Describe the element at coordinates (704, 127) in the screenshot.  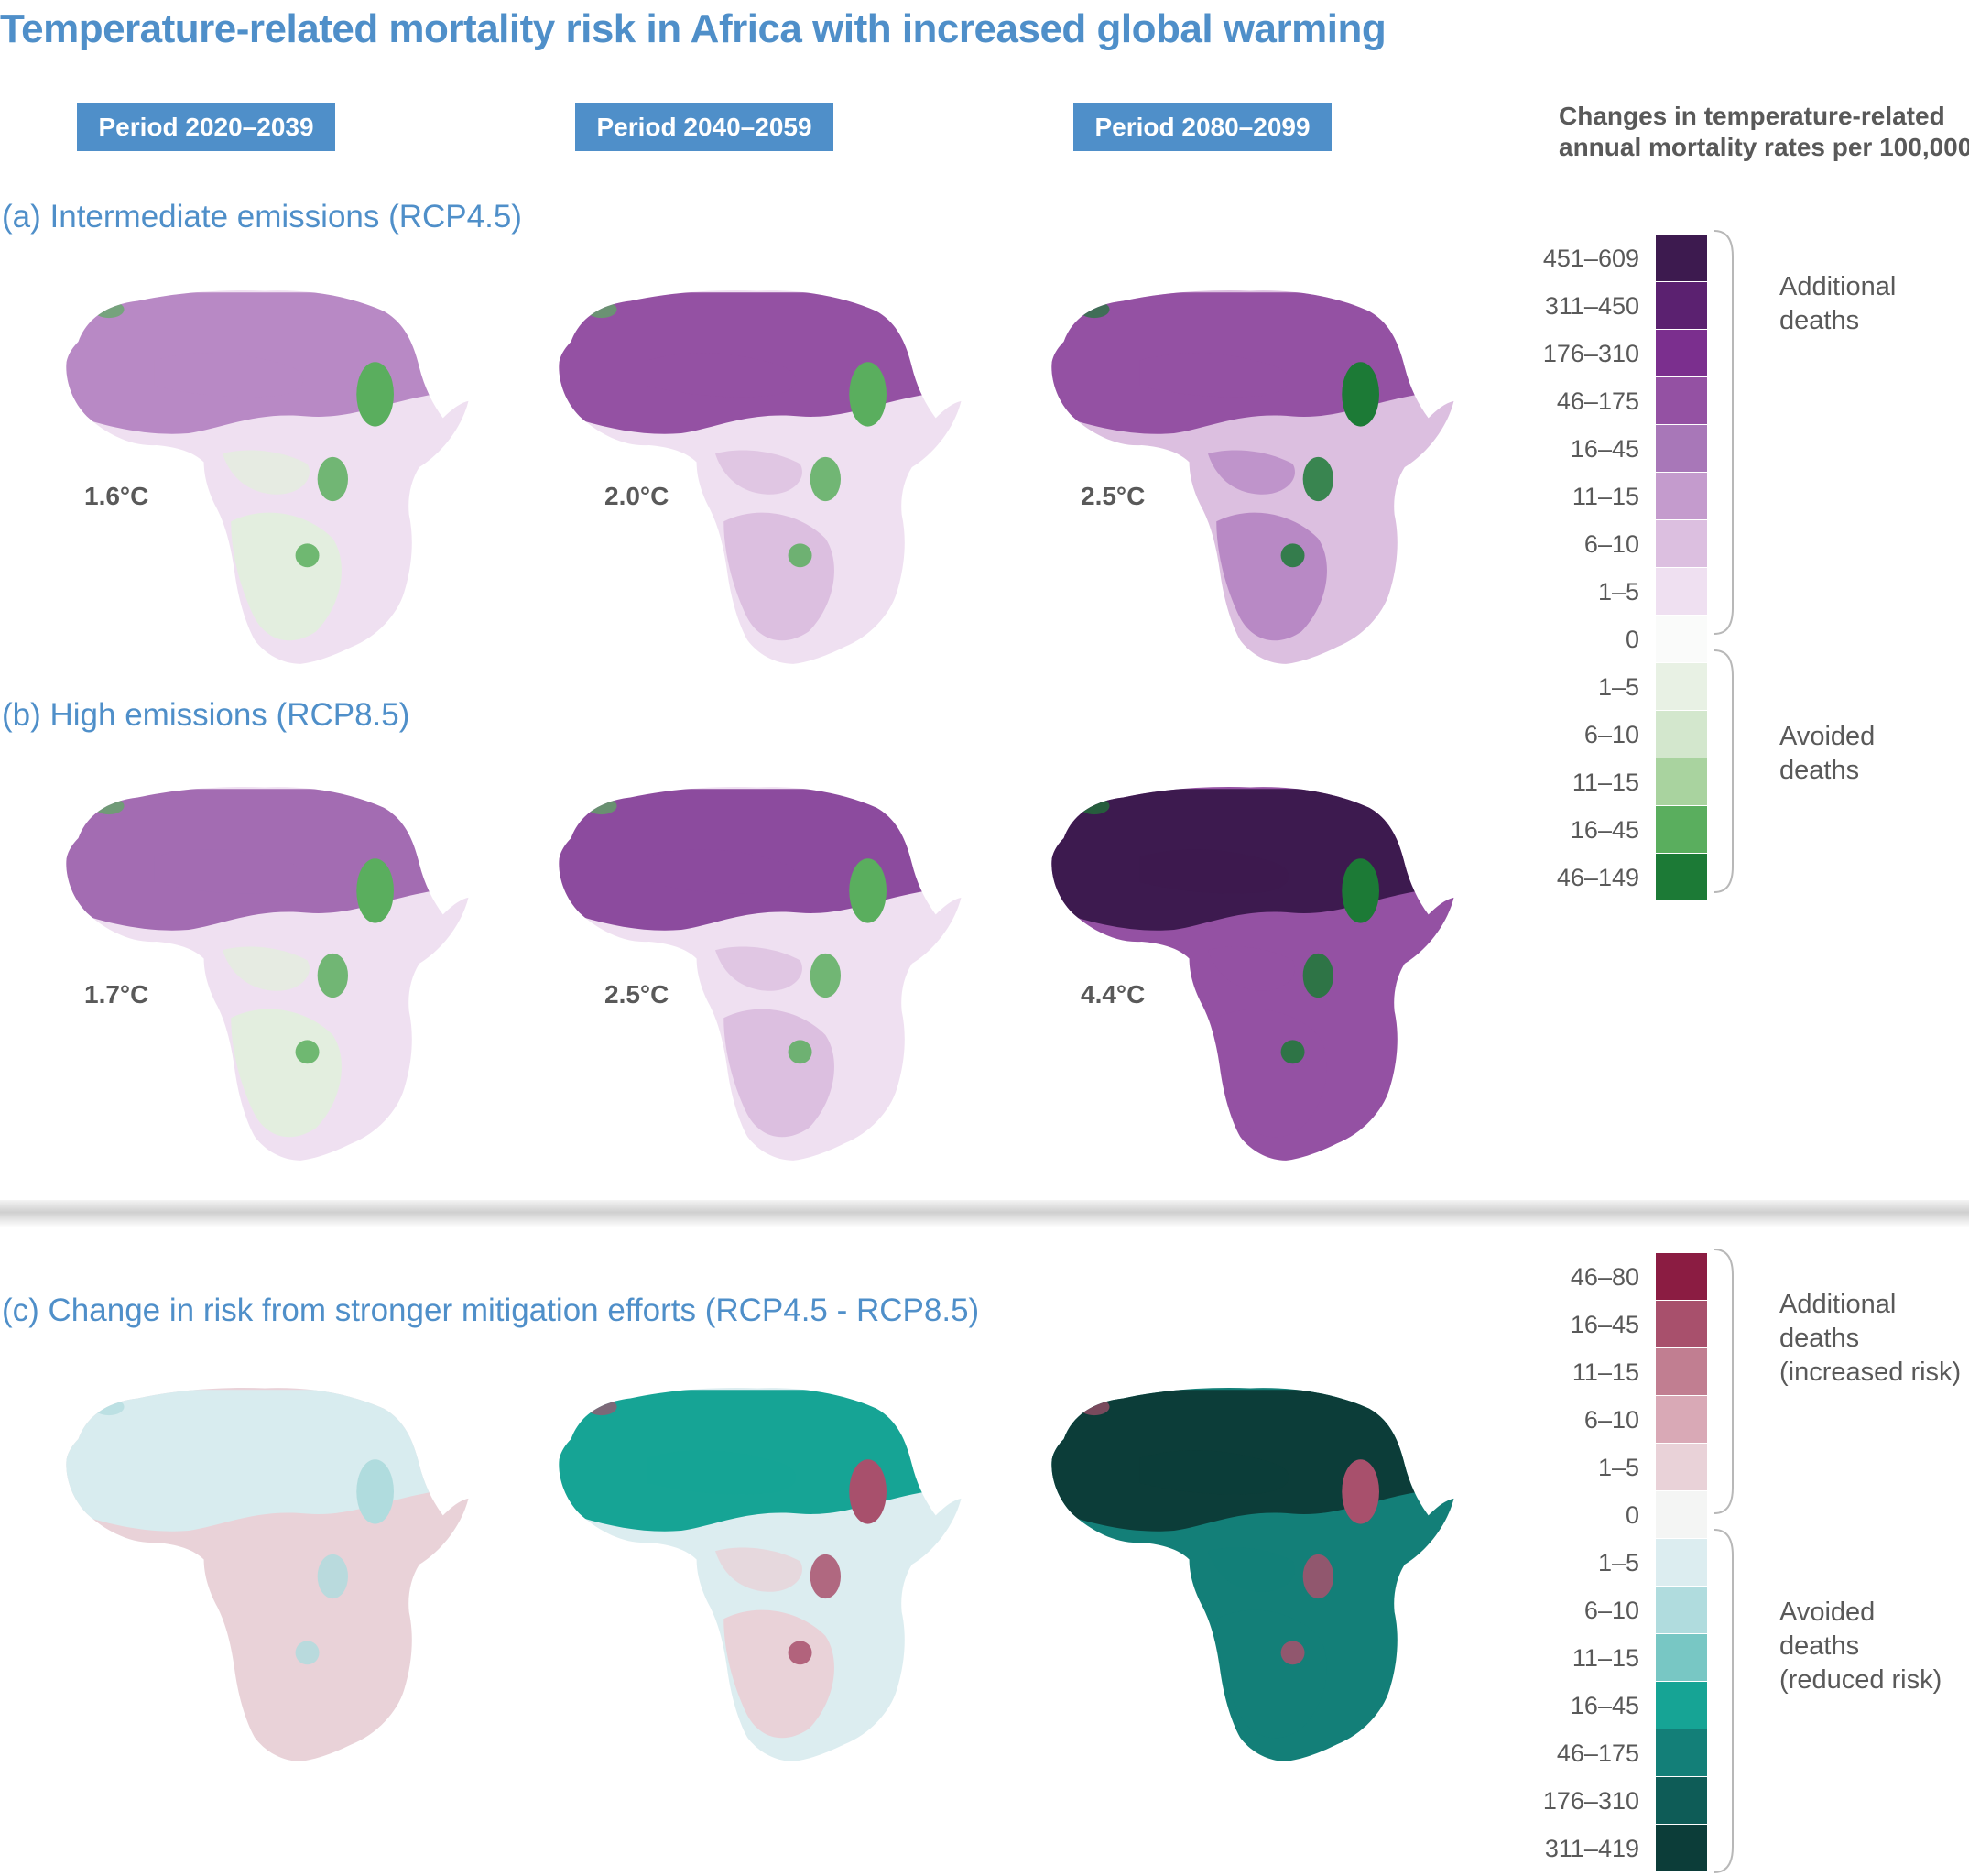
I see `period-label-2040-2059: Period 2040–2059` at that location.